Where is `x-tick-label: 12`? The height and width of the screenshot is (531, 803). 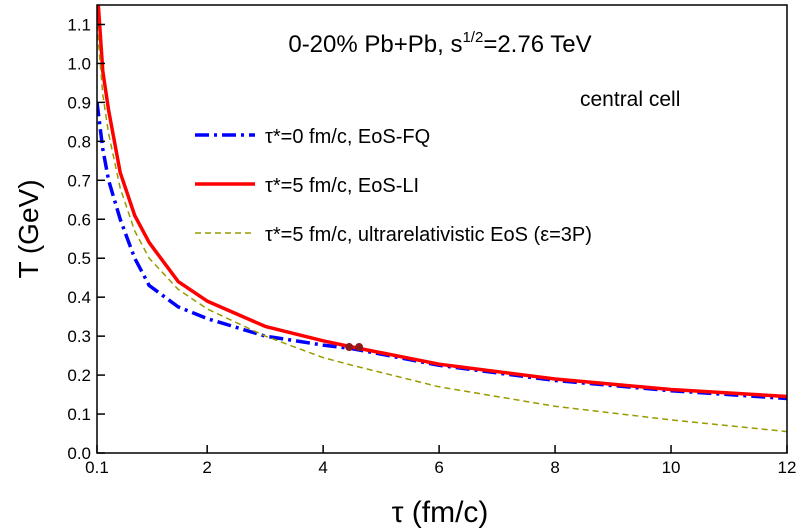 x-tick-label: 12 is located at coordinates (787, 467).